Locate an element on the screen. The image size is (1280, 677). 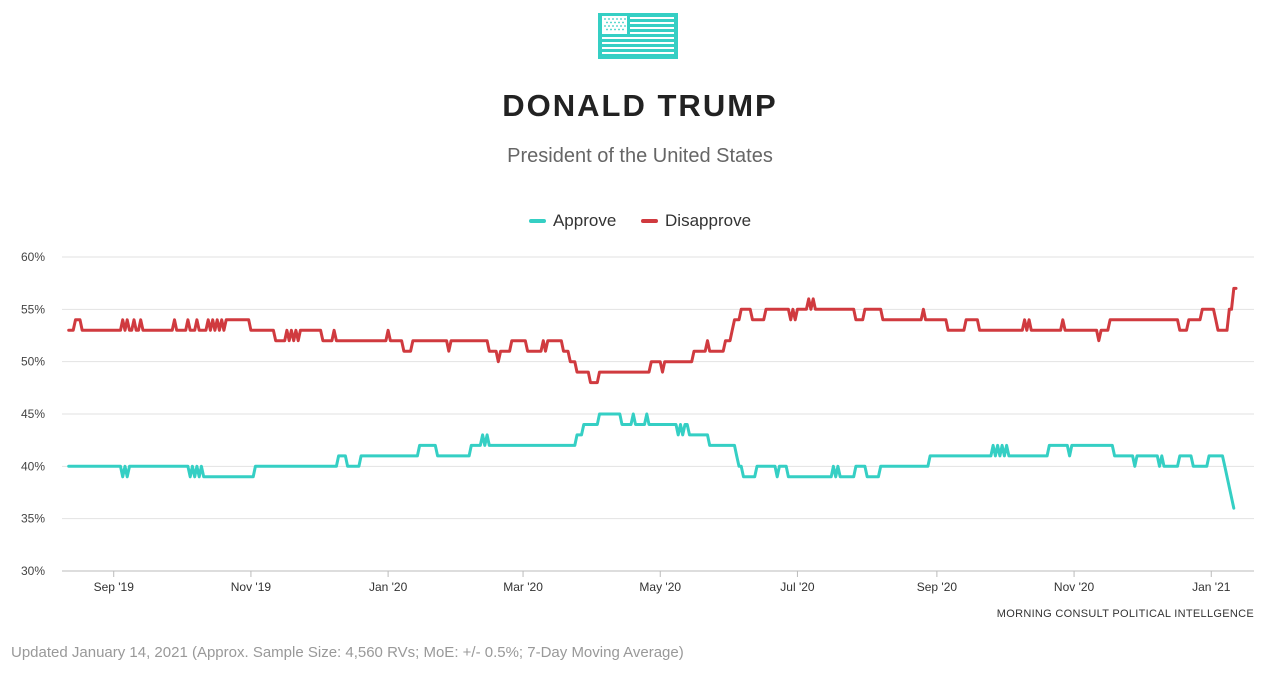
legend-item-approve: Approve is located at coordinates (572, 221).